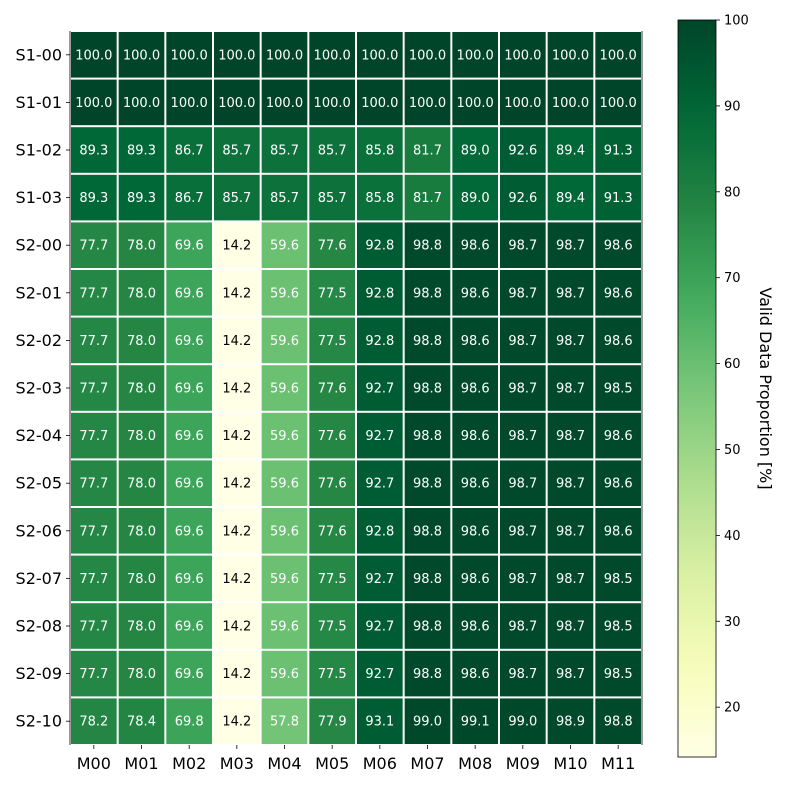 Image resolution: width=800 pixels, height=800 pixels. Describe the element at coordinates (332, 198) in the screenshot. I see `cell-value-label: 85.7` at that location.